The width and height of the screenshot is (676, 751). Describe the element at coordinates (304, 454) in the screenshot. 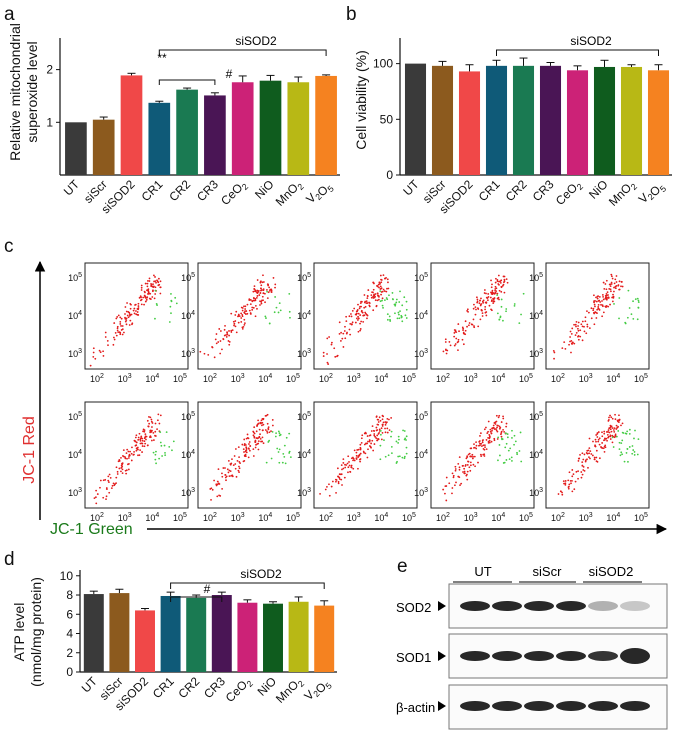

I see `flow-y-tick-label: 10⁴` at that location.